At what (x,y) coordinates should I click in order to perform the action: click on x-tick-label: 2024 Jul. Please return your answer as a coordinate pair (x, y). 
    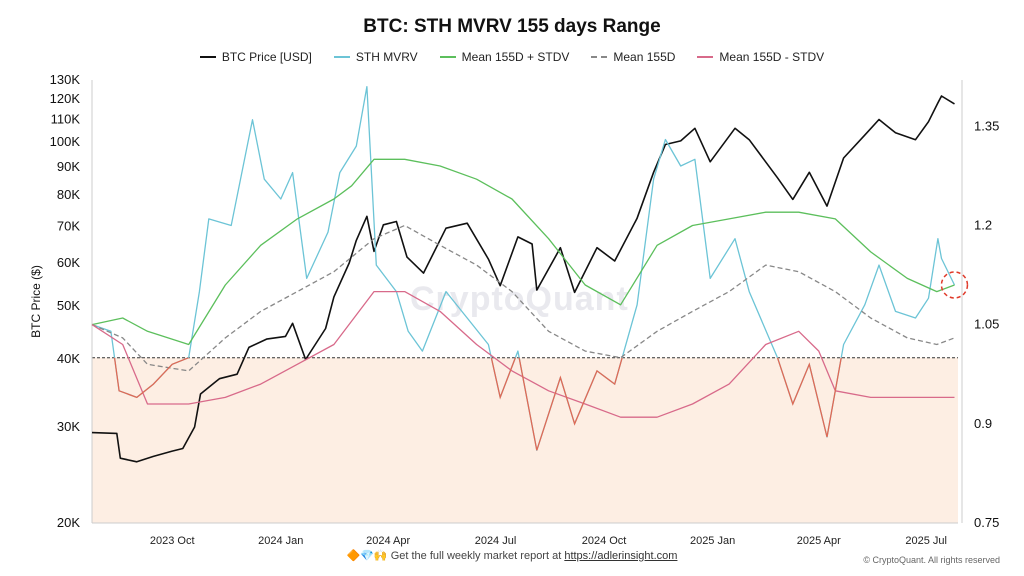
    Looking at the image, I should click on (496, 541).